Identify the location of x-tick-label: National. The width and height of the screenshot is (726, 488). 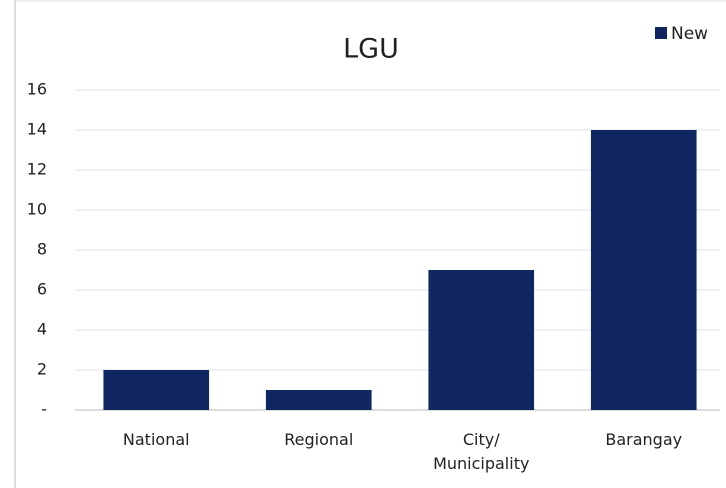
(156, 439).